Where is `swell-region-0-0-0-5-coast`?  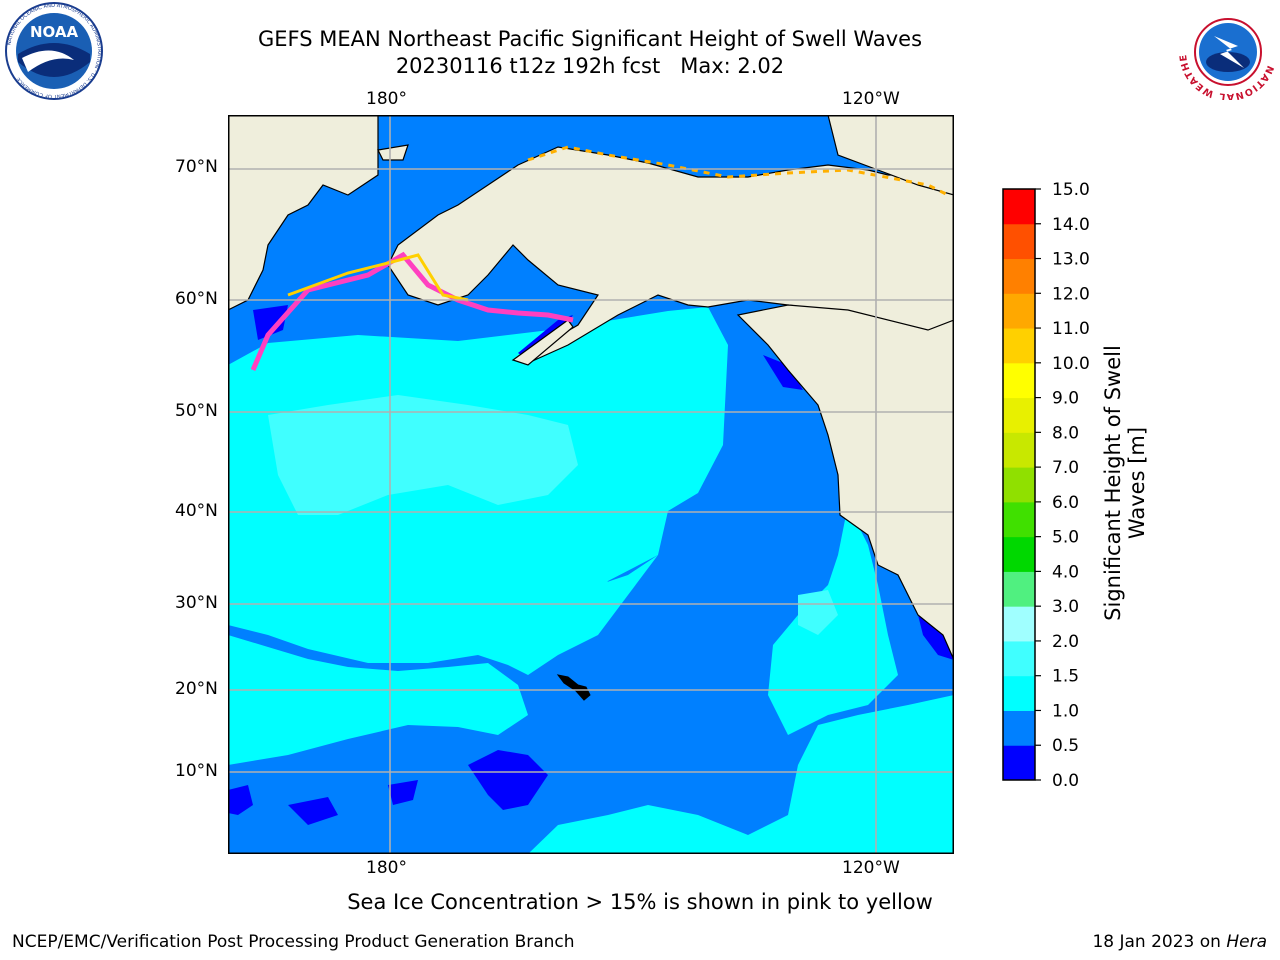 swell-region-0-0-0-5-coast is located at coordinates (783, 372).